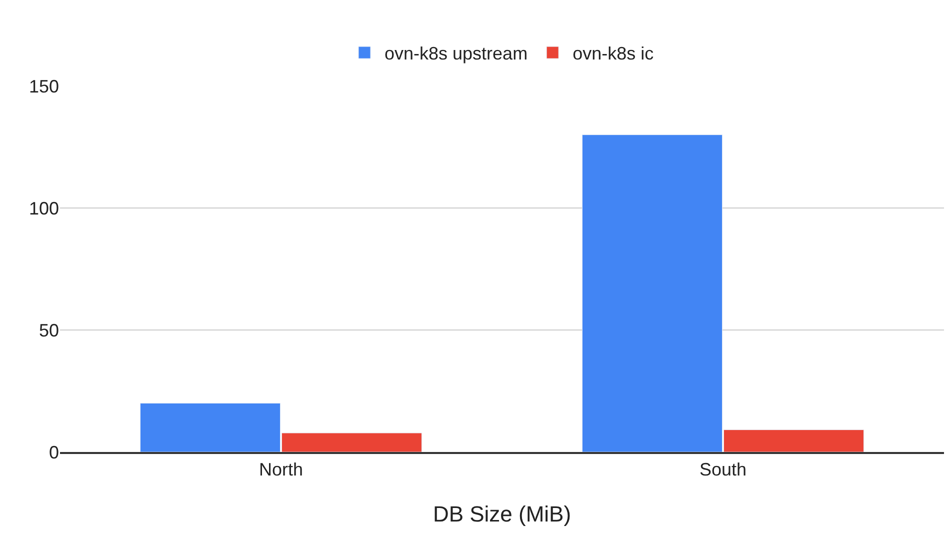 The height and width of the screenshot is (538, 946). I want to click on legend-label: ovn-k8s ic, so click(613, 54).